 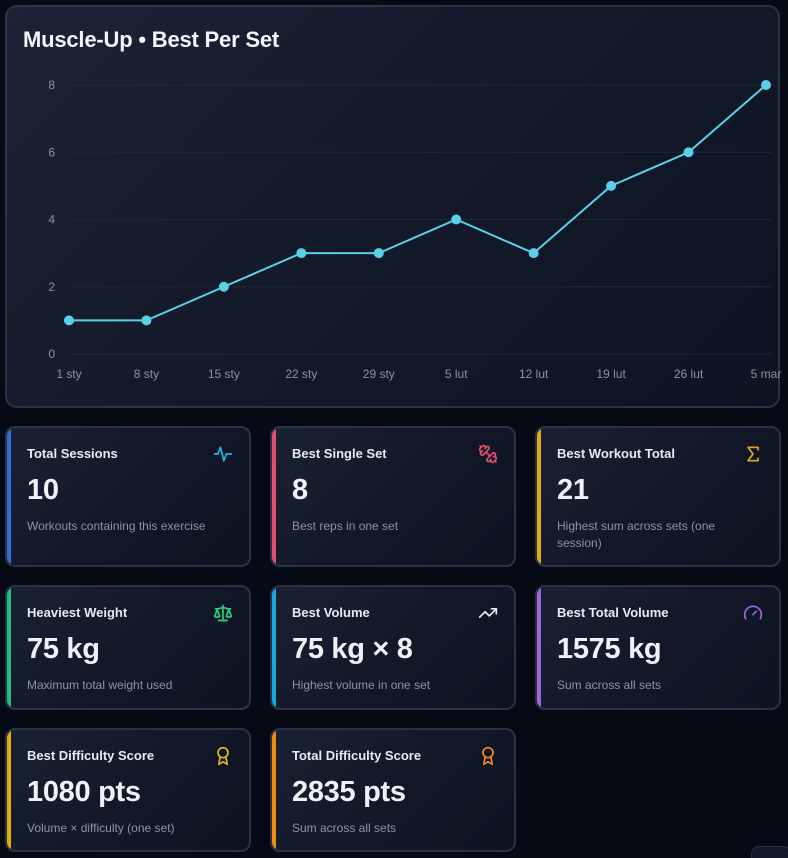 I want to click on stat-card-best-single-set: Best Single Set 8 Best reps in one set, so click(x=393, y=496).